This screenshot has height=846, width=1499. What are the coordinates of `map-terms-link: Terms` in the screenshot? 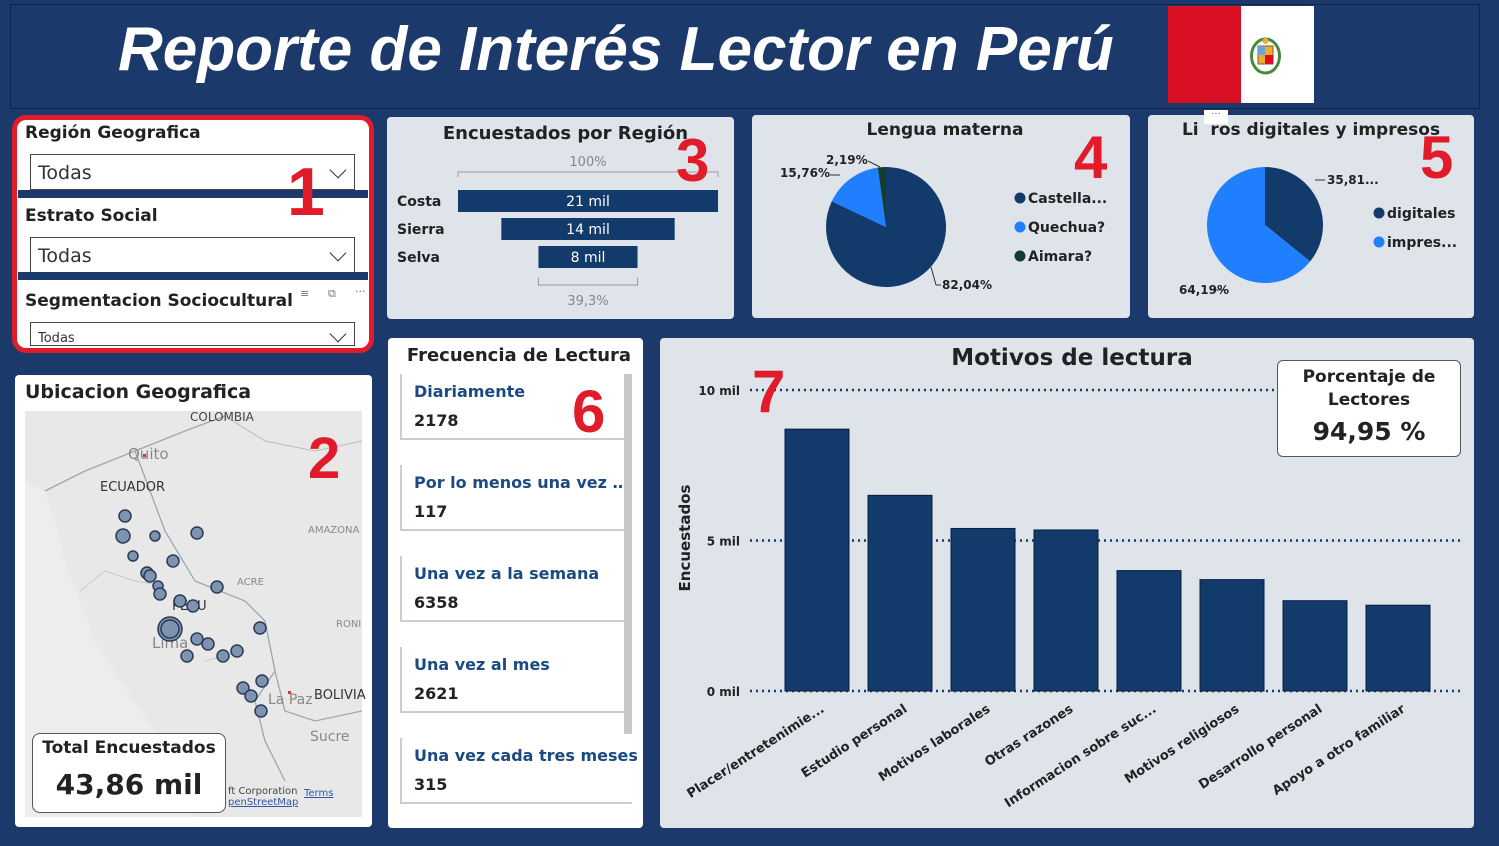 It's located at (318, 793).